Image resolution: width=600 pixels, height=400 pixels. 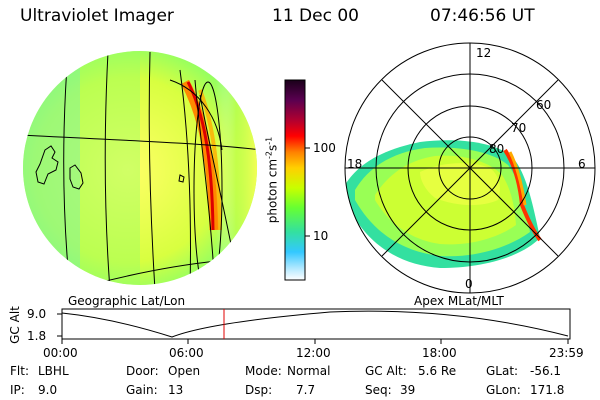 What do you see at coordinates (186, 353) in the screenshot?
I see `xtick-0600: 06:00` at bounding box center [186, 353].